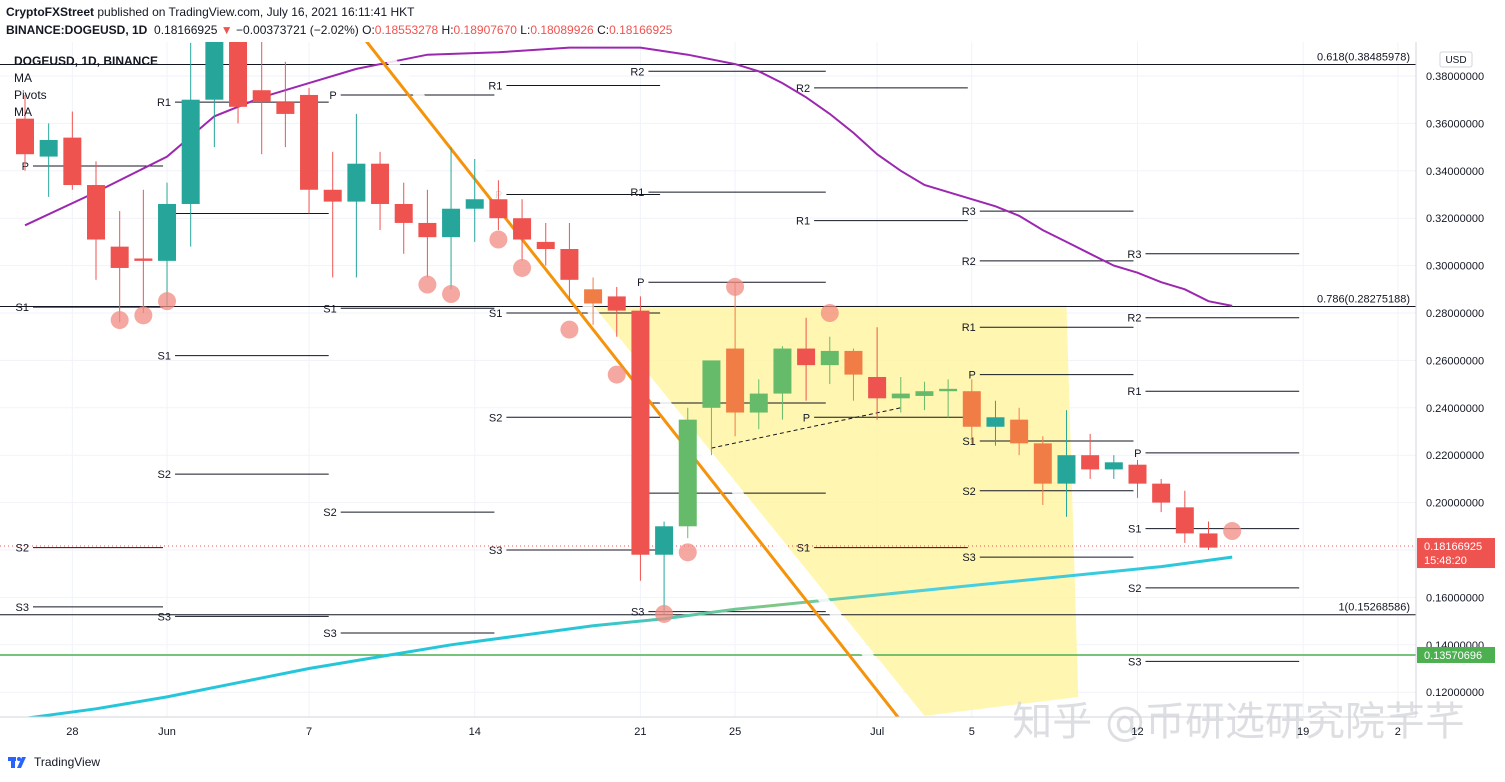 This screenshot has width=1505, height=782. I want to click on level-price-tag, so click(1456, 654).